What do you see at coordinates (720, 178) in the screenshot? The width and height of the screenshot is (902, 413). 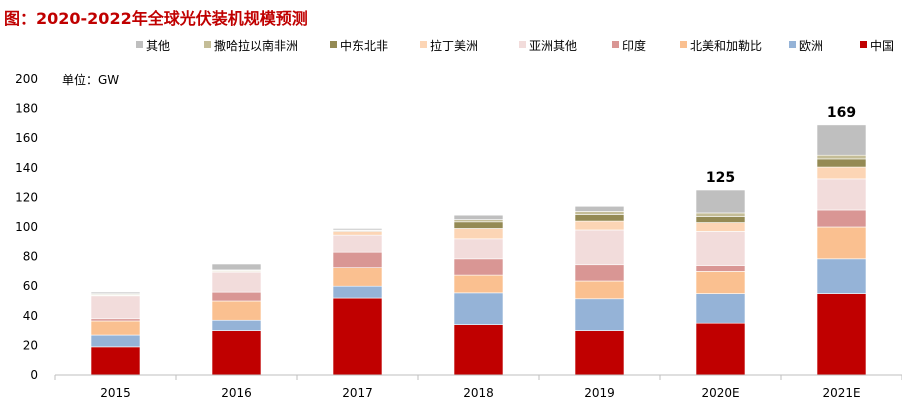 I see `data-label: 125` at bounding box center [720, 178].